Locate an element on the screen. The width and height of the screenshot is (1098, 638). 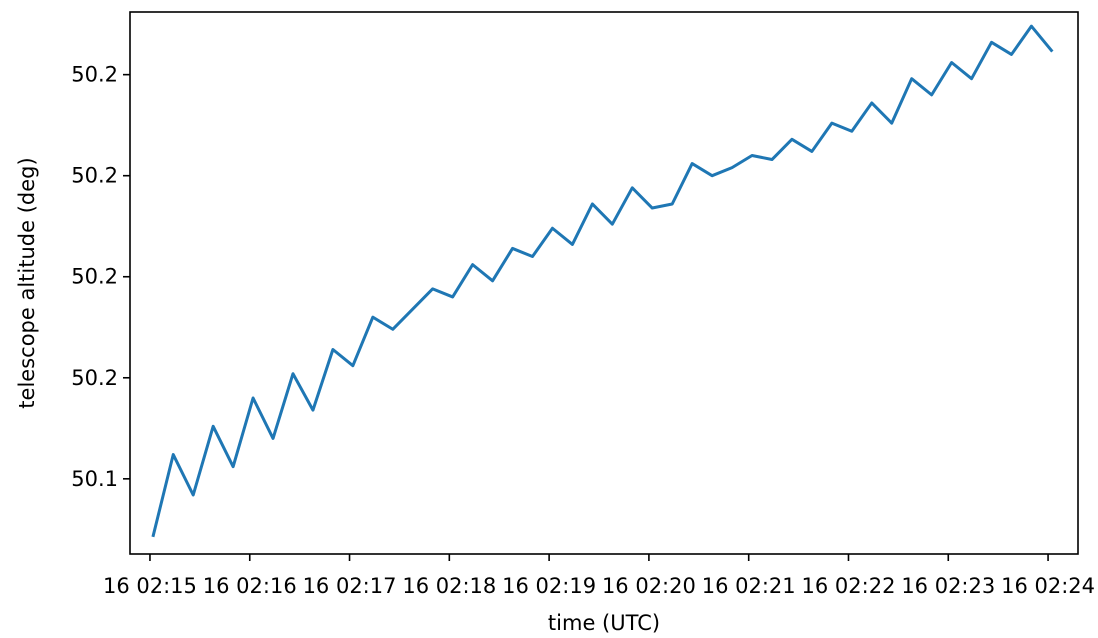
x-tick-label: 16 02:24 is located at coordinates (1048, 586).